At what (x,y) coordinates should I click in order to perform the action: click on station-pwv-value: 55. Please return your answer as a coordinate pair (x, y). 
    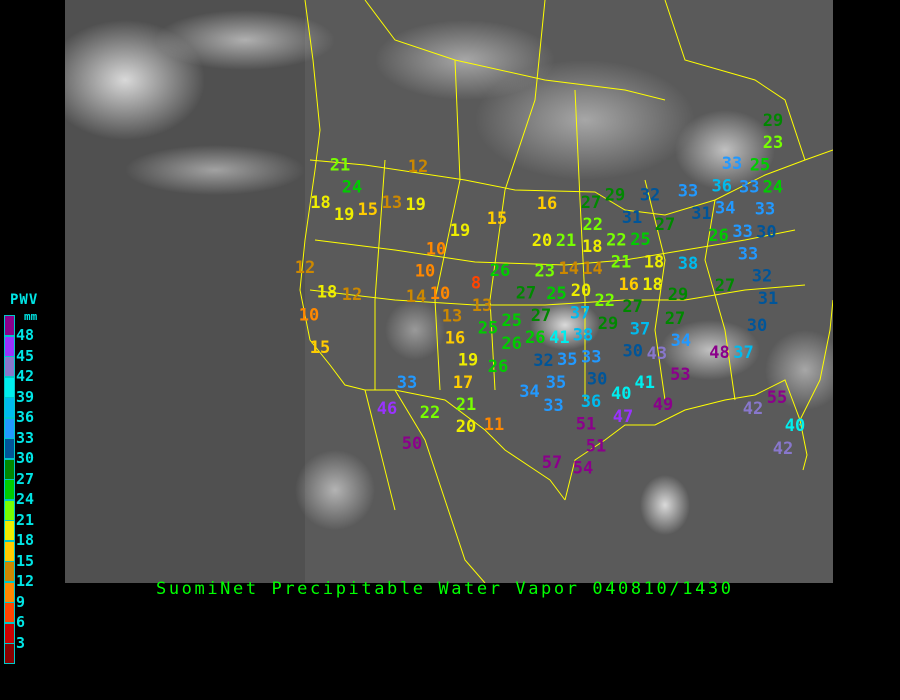
    Looking at the image, I should click on (777, 398).